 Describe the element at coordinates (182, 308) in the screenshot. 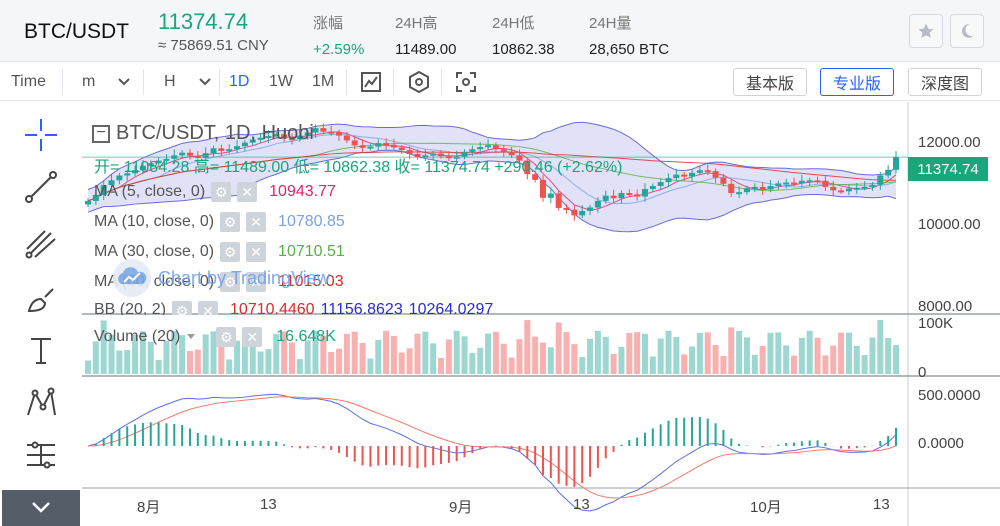

I see `bb-settings-icon: ⚙` at that location.